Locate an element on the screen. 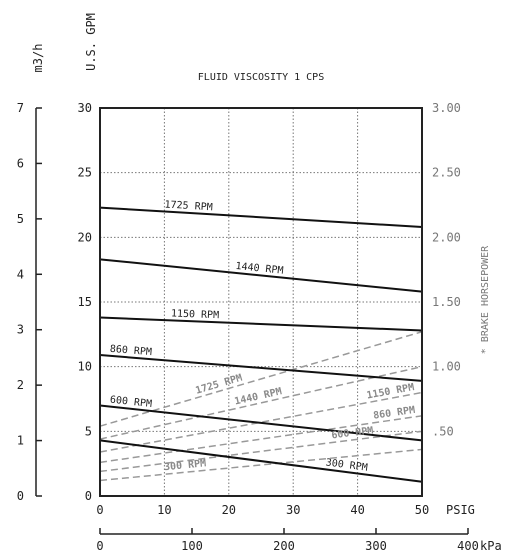  x-tick-label-kpa: 100 is located at coordinates (192, 546).